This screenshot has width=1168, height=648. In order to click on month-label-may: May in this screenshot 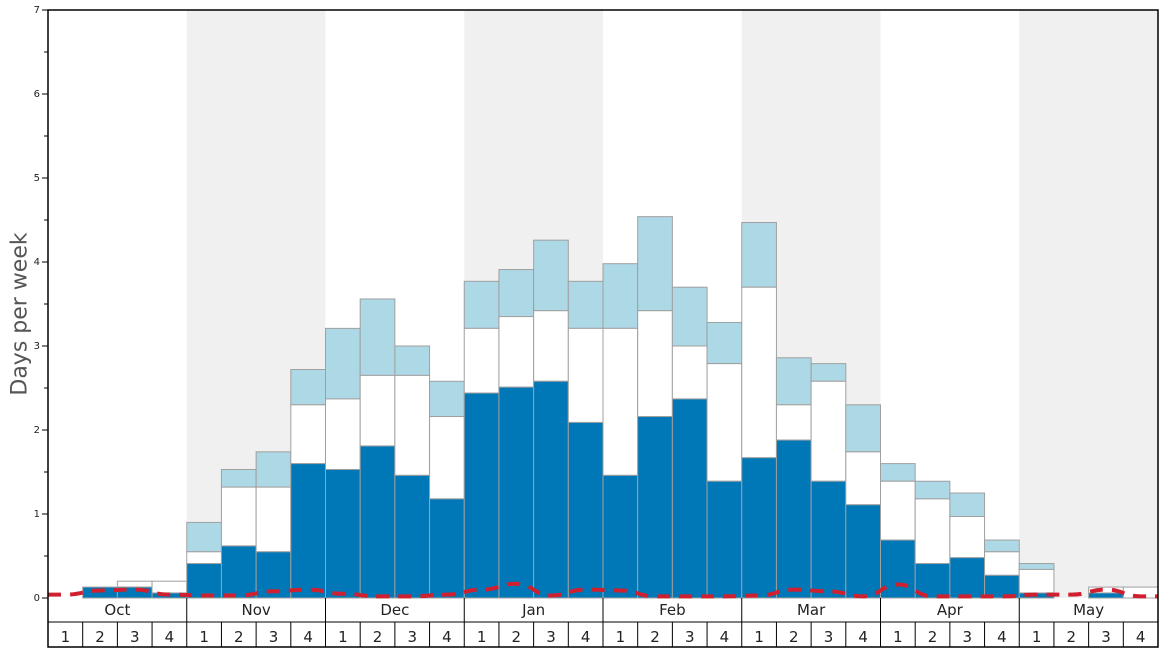, I will do `click(1088, 610)`.